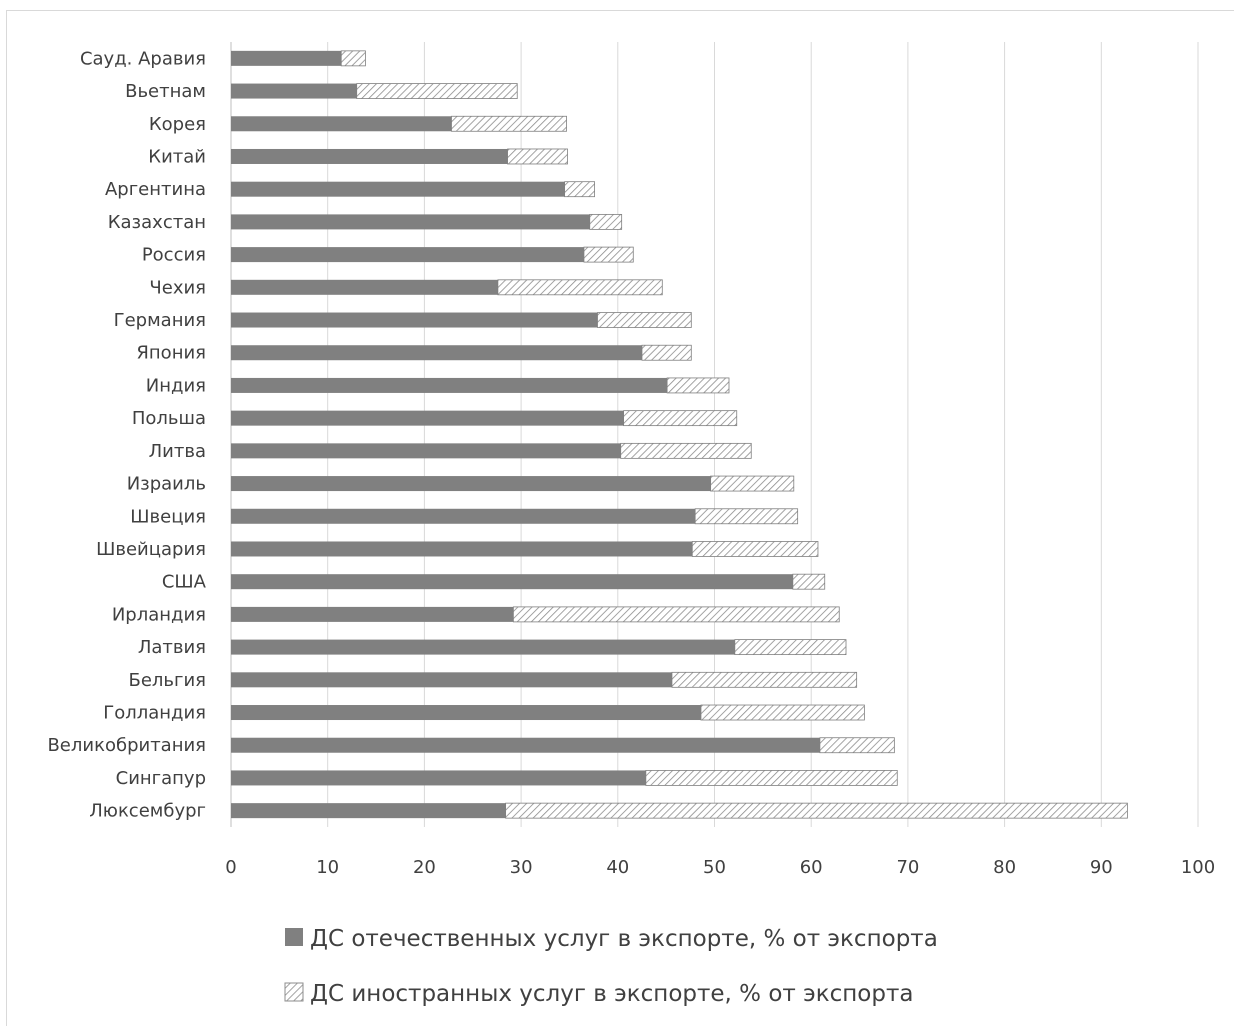  Describe the element at coordinates (294, 992) in the screenshot. I see `legend-swatch-foreign` at that location.